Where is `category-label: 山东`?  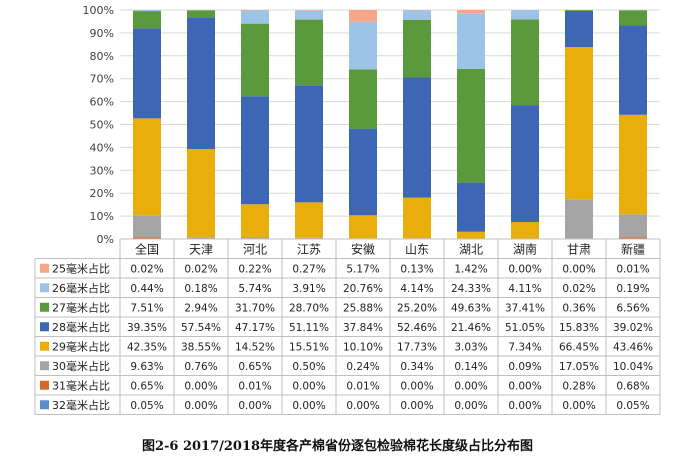 category-label: 山东 is located at coordinates (417, 249).